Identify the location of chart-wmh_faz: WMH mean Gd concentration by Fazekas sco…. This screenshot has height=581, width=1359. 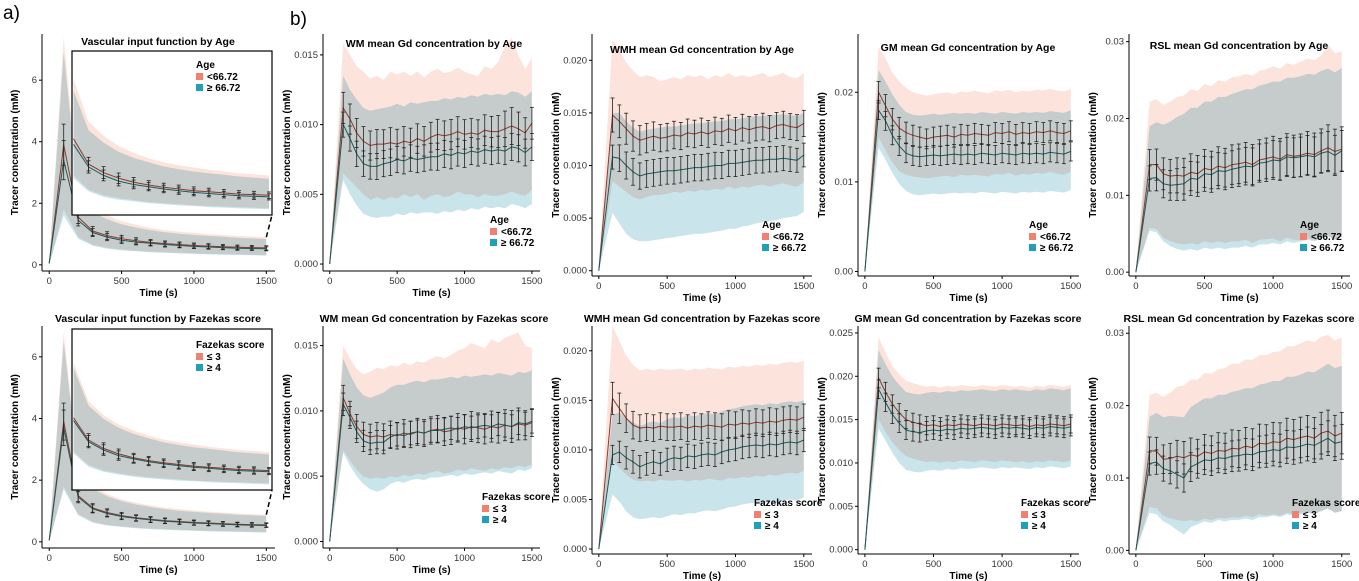
(687, 447).